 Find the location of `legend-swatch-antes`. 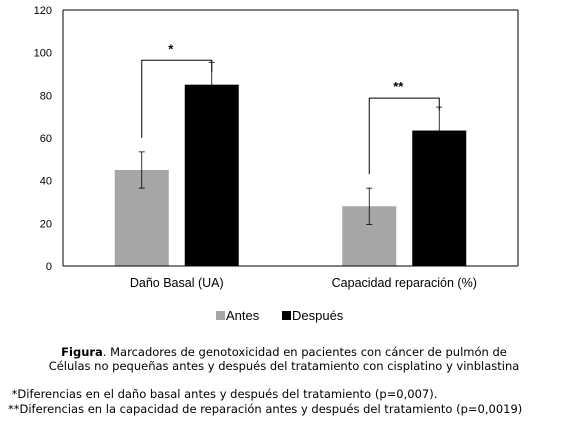

legend-swatch-antes is located at coordinates (220, 315).